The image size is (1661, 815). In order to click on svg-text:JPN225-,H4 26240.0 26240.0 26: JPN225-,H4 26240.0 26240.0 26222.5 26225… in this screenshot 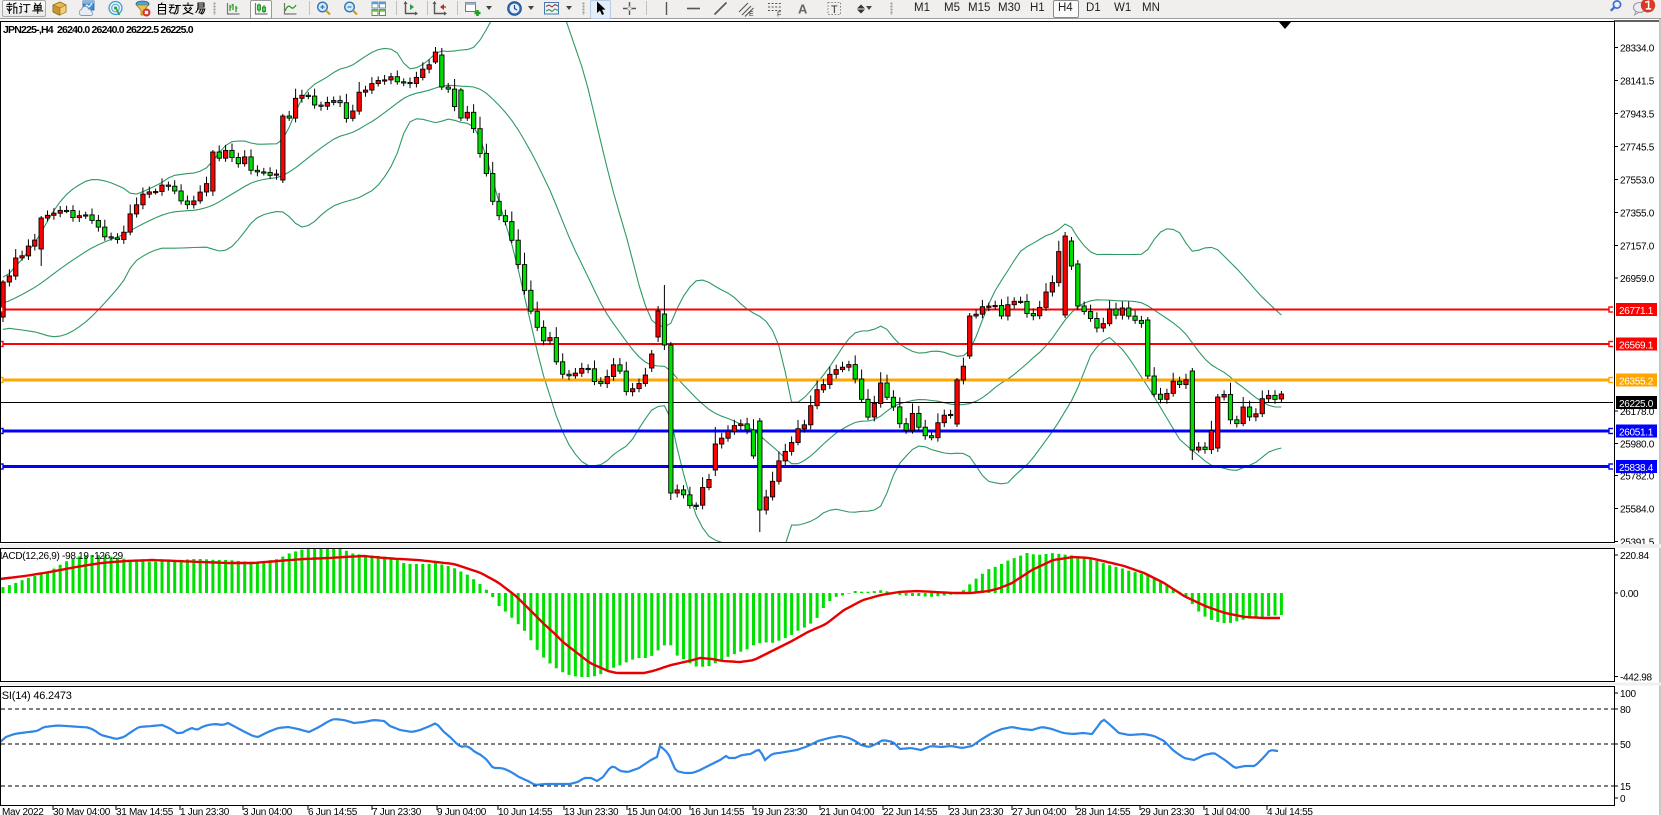, I will do `click(98, 30)`.